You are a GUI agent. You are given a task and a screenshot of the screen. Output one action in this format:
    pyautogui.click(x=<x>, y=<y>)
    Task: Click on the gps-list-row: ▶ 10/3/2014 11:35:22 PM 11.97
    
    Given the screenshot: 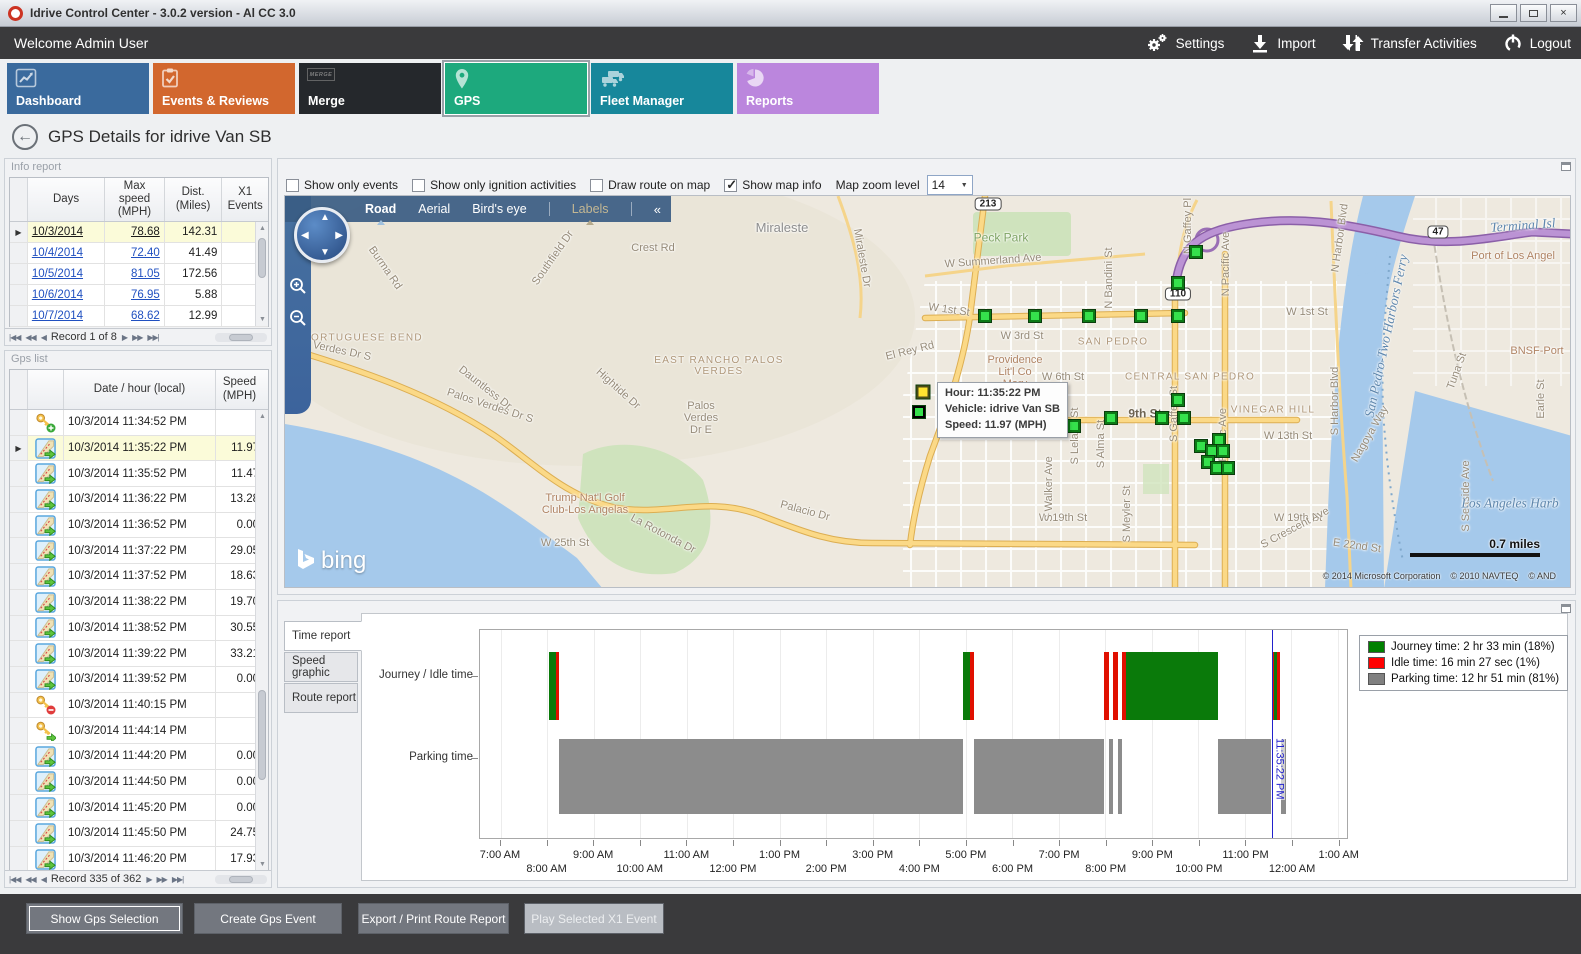 What is the action you would take?
    pyautogui.click(x=139, y=448)
    